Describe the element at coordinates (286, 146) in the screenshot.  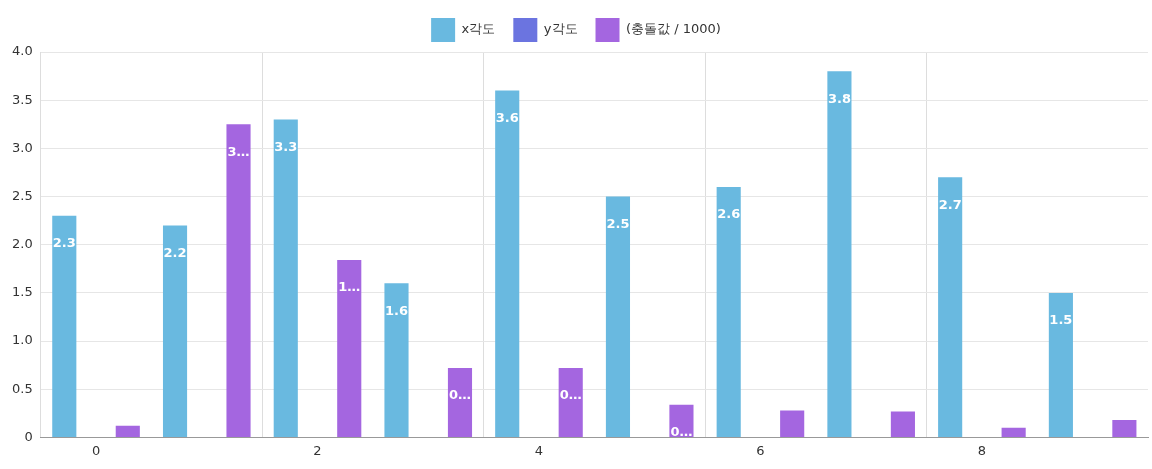
I see `data-label: 3.3` at that location.